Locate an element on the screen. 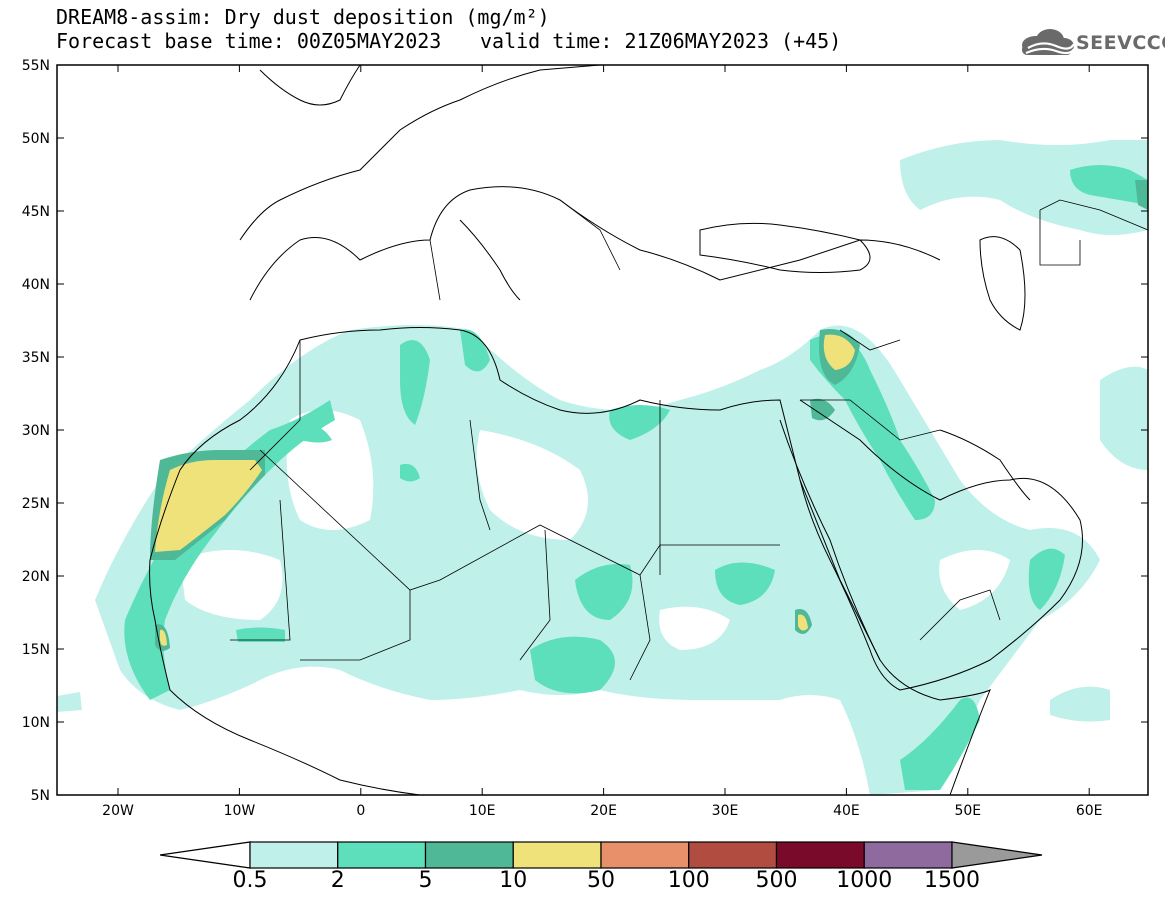 The width and height of the screenshot is (1165, 907). colorbar is located at coordinates (601, 855).